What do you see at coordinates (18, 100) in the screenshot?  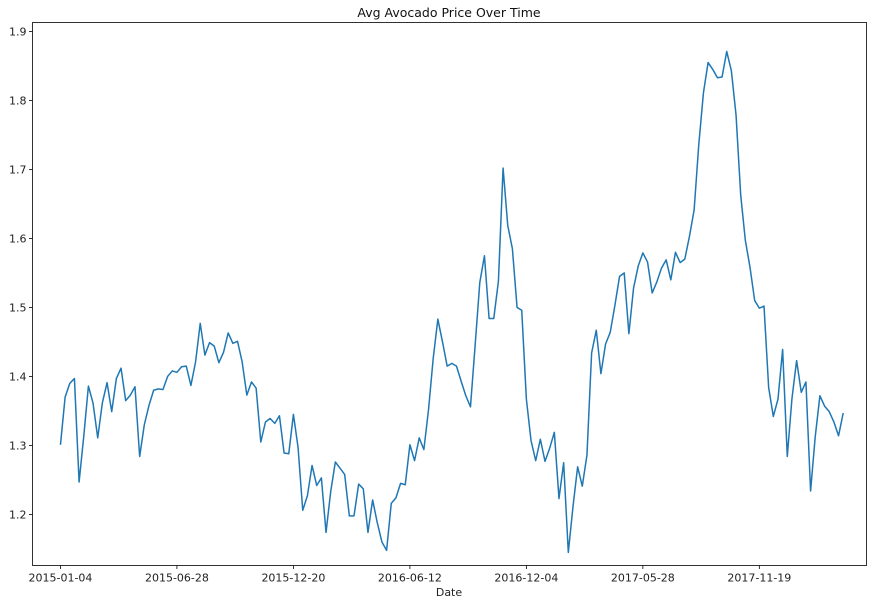 I see `y-tick-label: 1.8` at bounding box center [18, 100].